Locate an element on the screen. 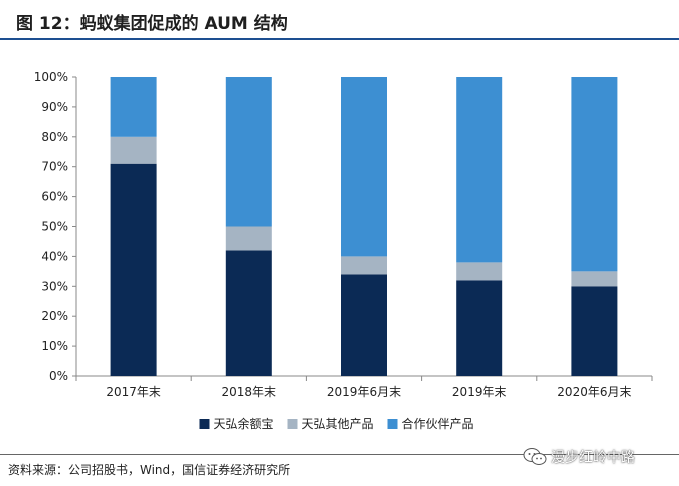 This screenshot has width=679, height=486. y-tick-label: 50% is located at coordinates (54, 227).